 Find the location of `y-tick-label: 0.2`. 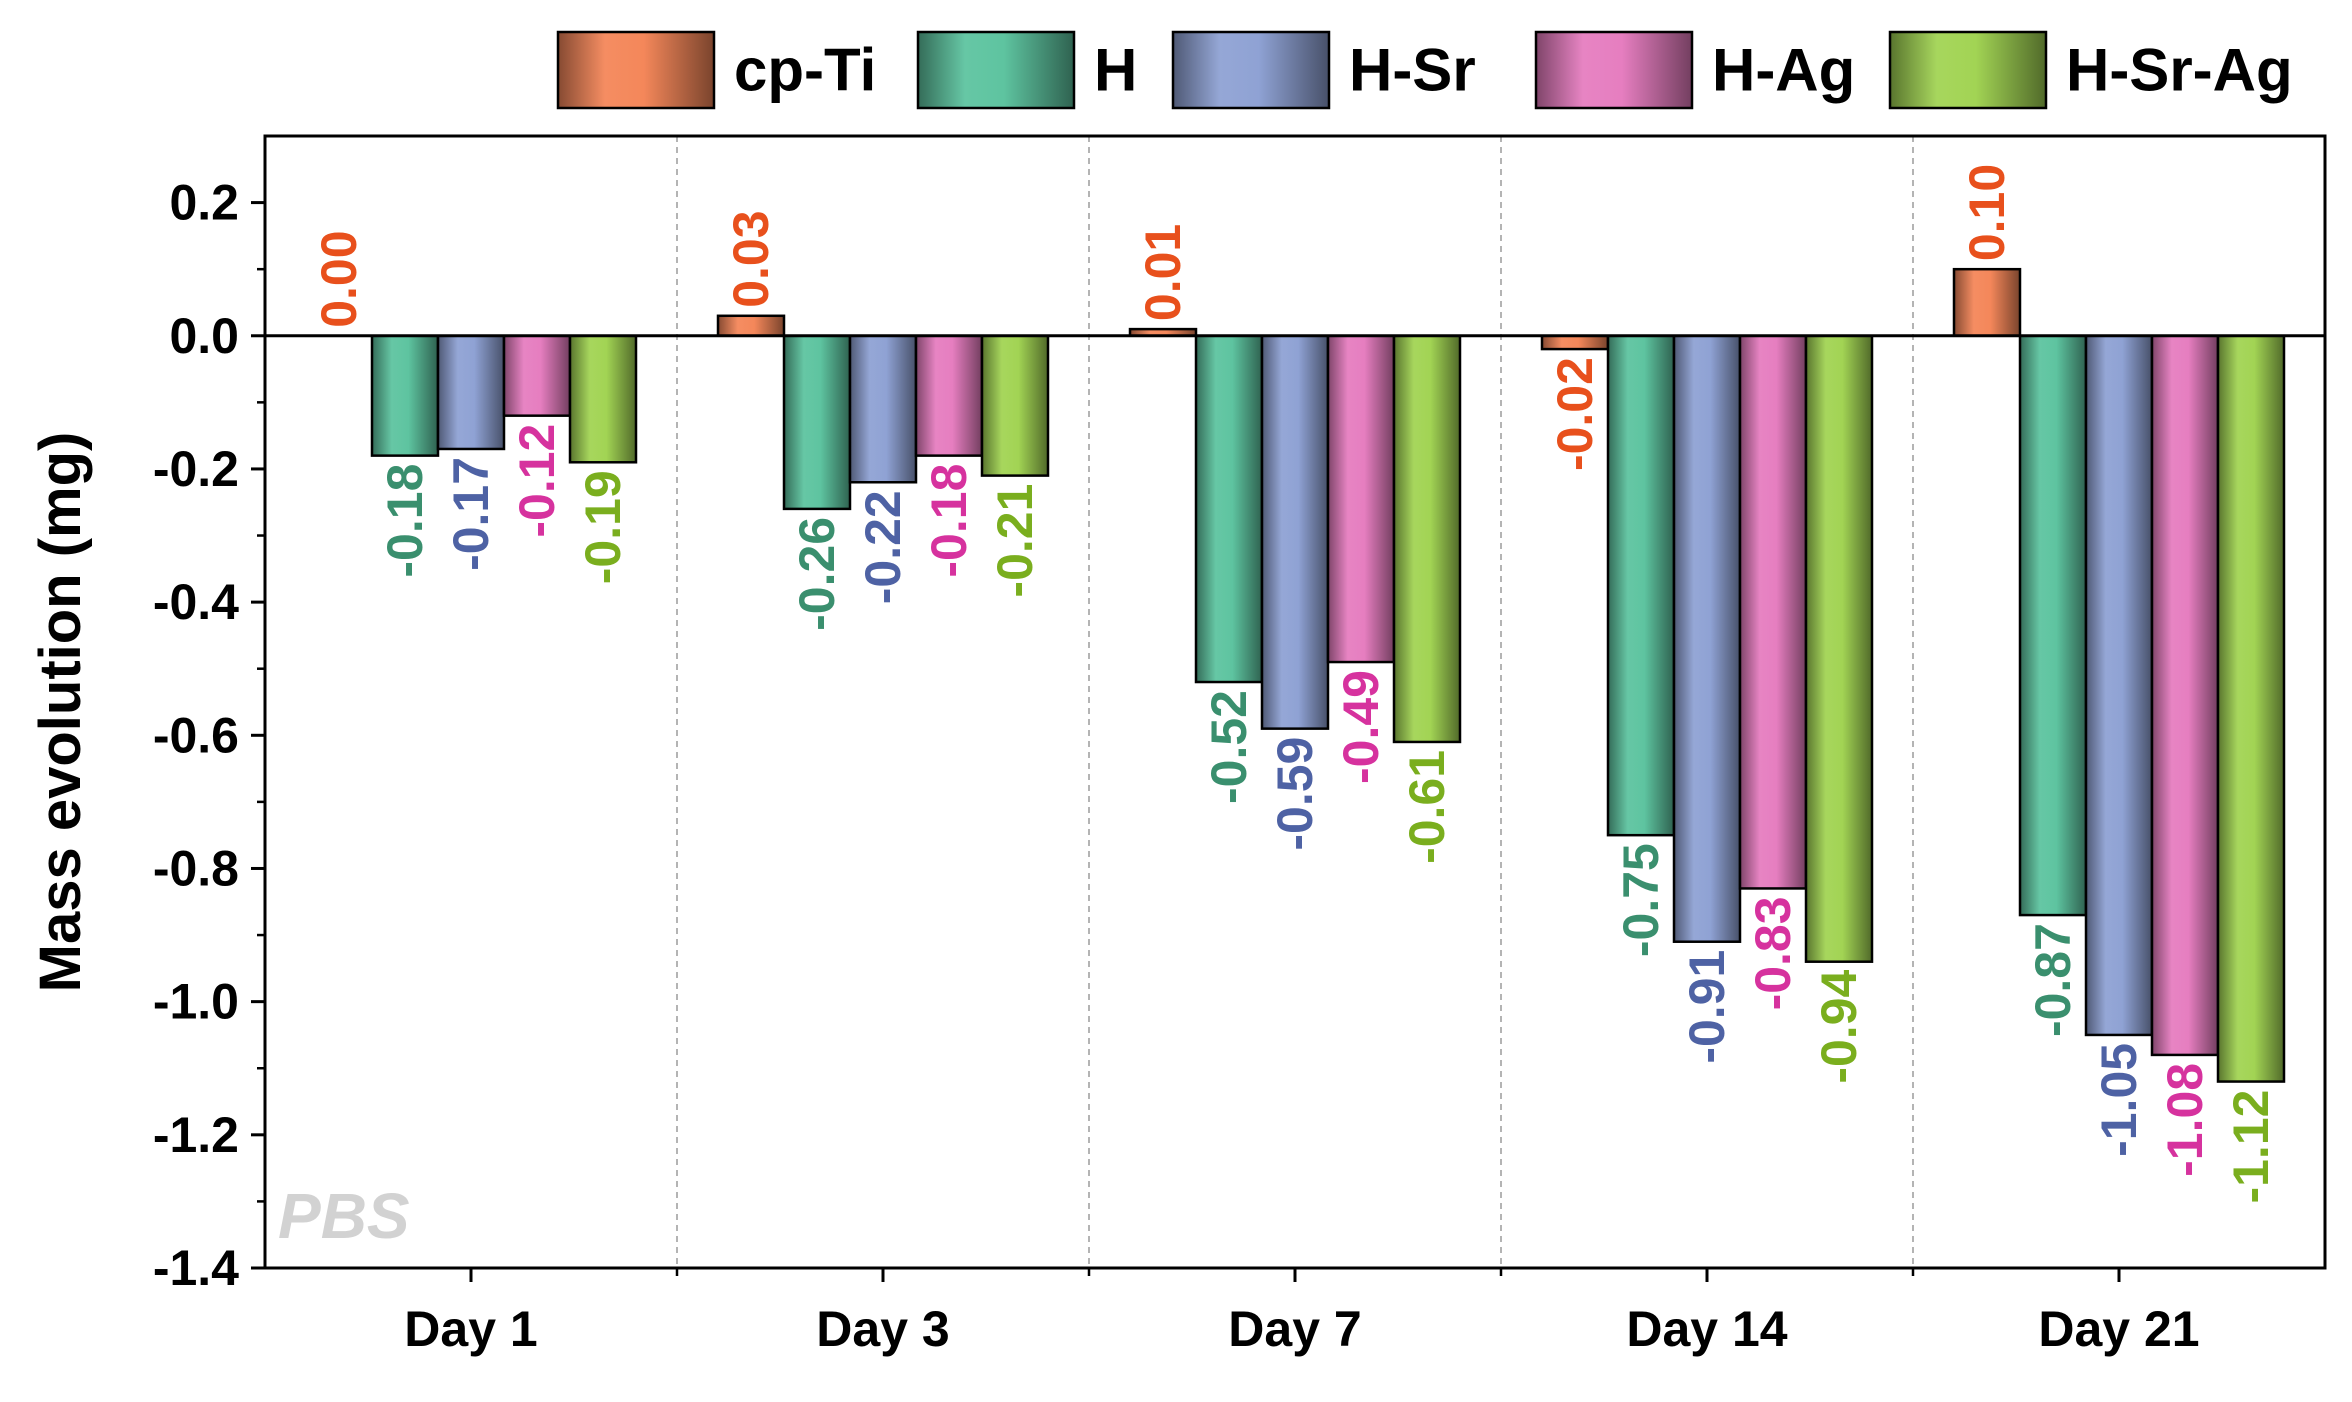

y-tick-label: 0.2 is located at coordinates (204, 203).